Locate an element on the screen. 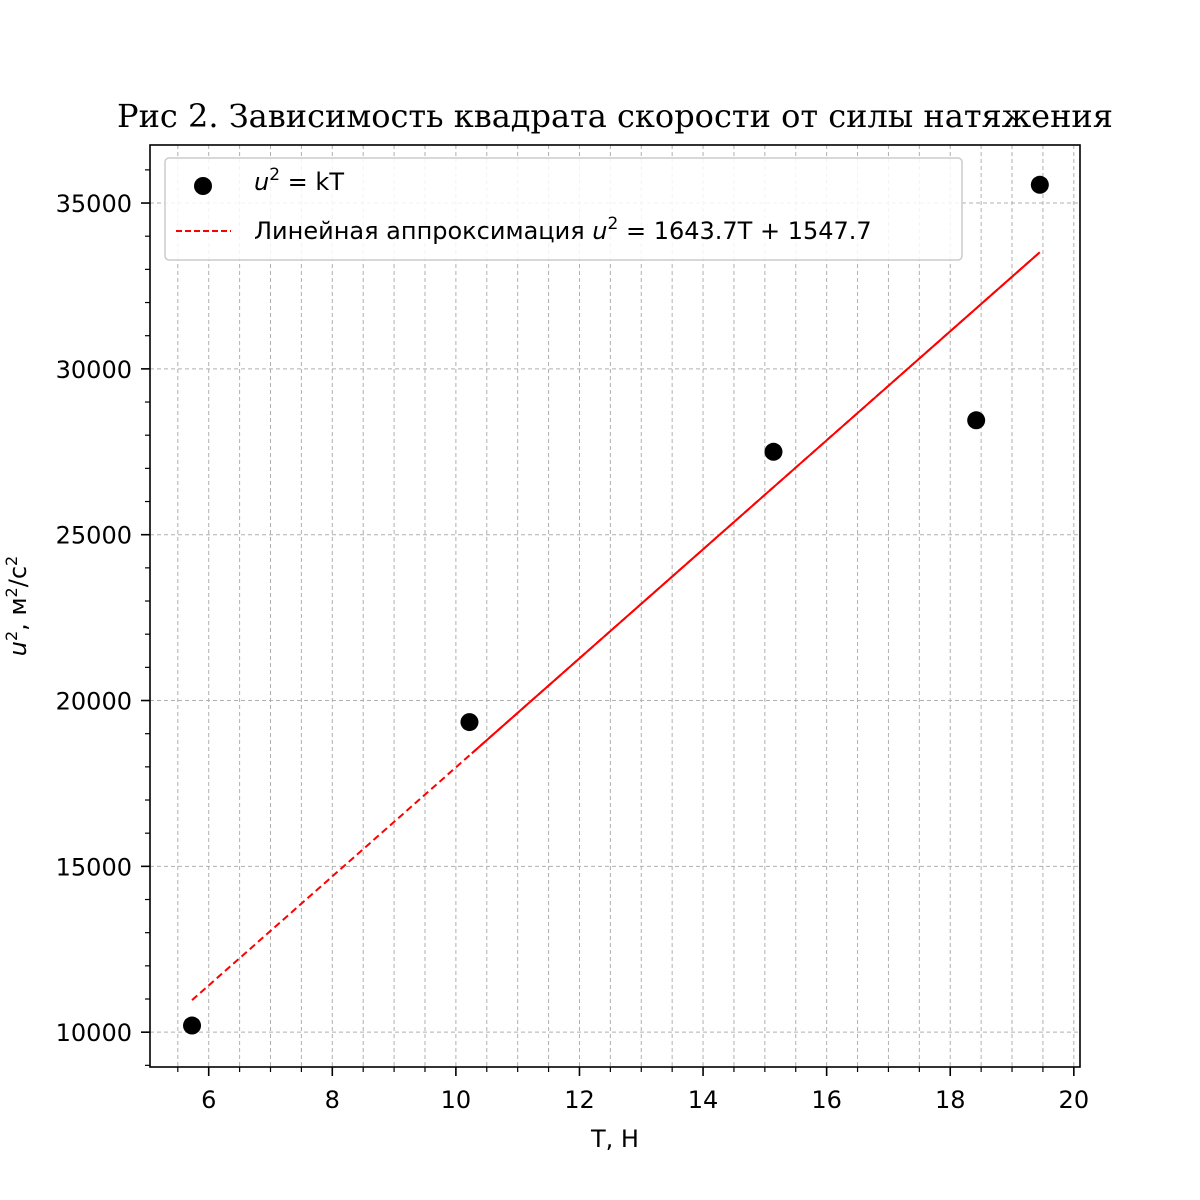 The width and height of the screenshot is (1200, 1200). x-tick-label: 18 is located at coordinates (950, 1100).